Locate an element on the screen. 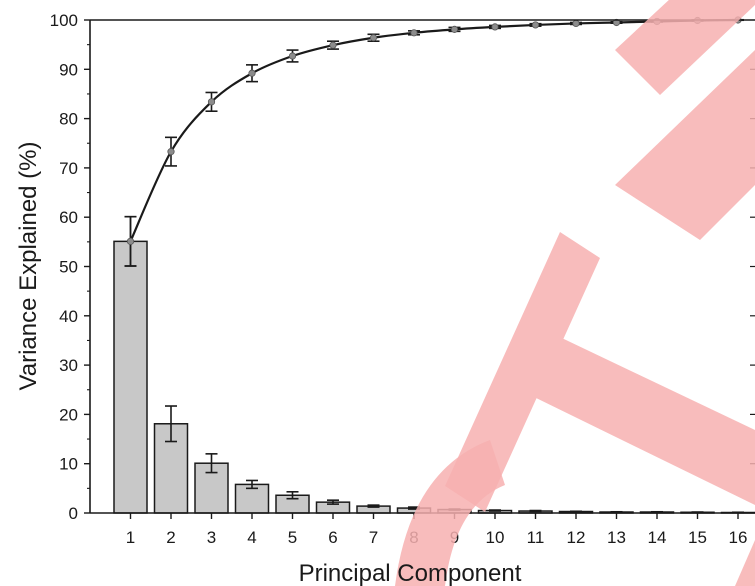 The height and width of the screenshot is (586, 755). y-tick-label-30: 30 is located at coordinates (68, 365).